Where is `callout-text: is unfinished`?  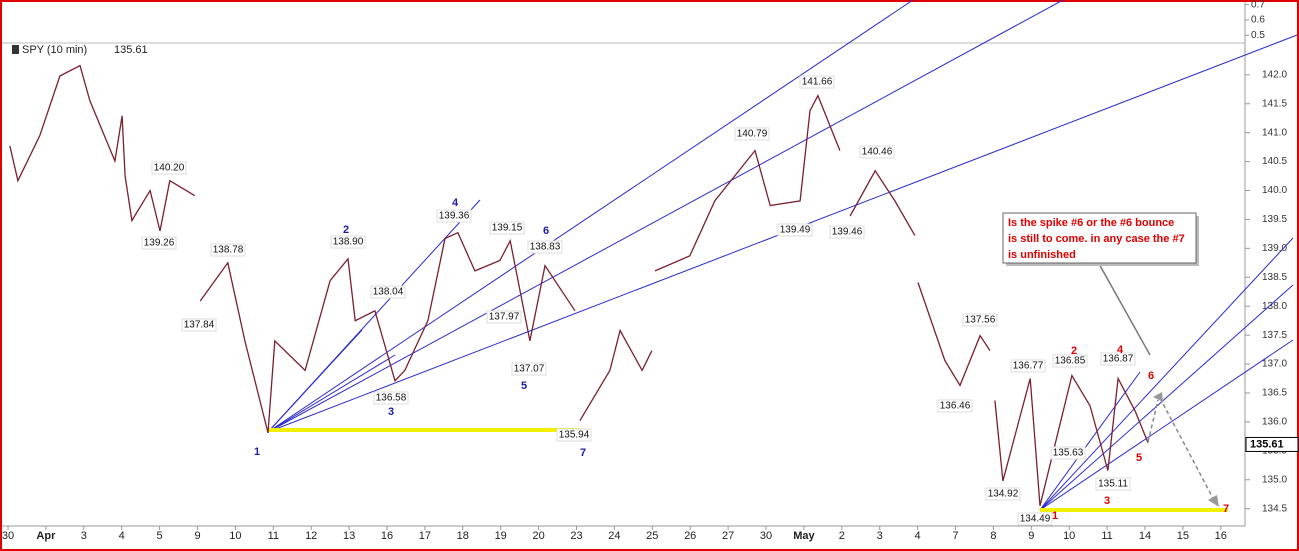
callout-text: is unfinished is located at coordinates (1042, 255).